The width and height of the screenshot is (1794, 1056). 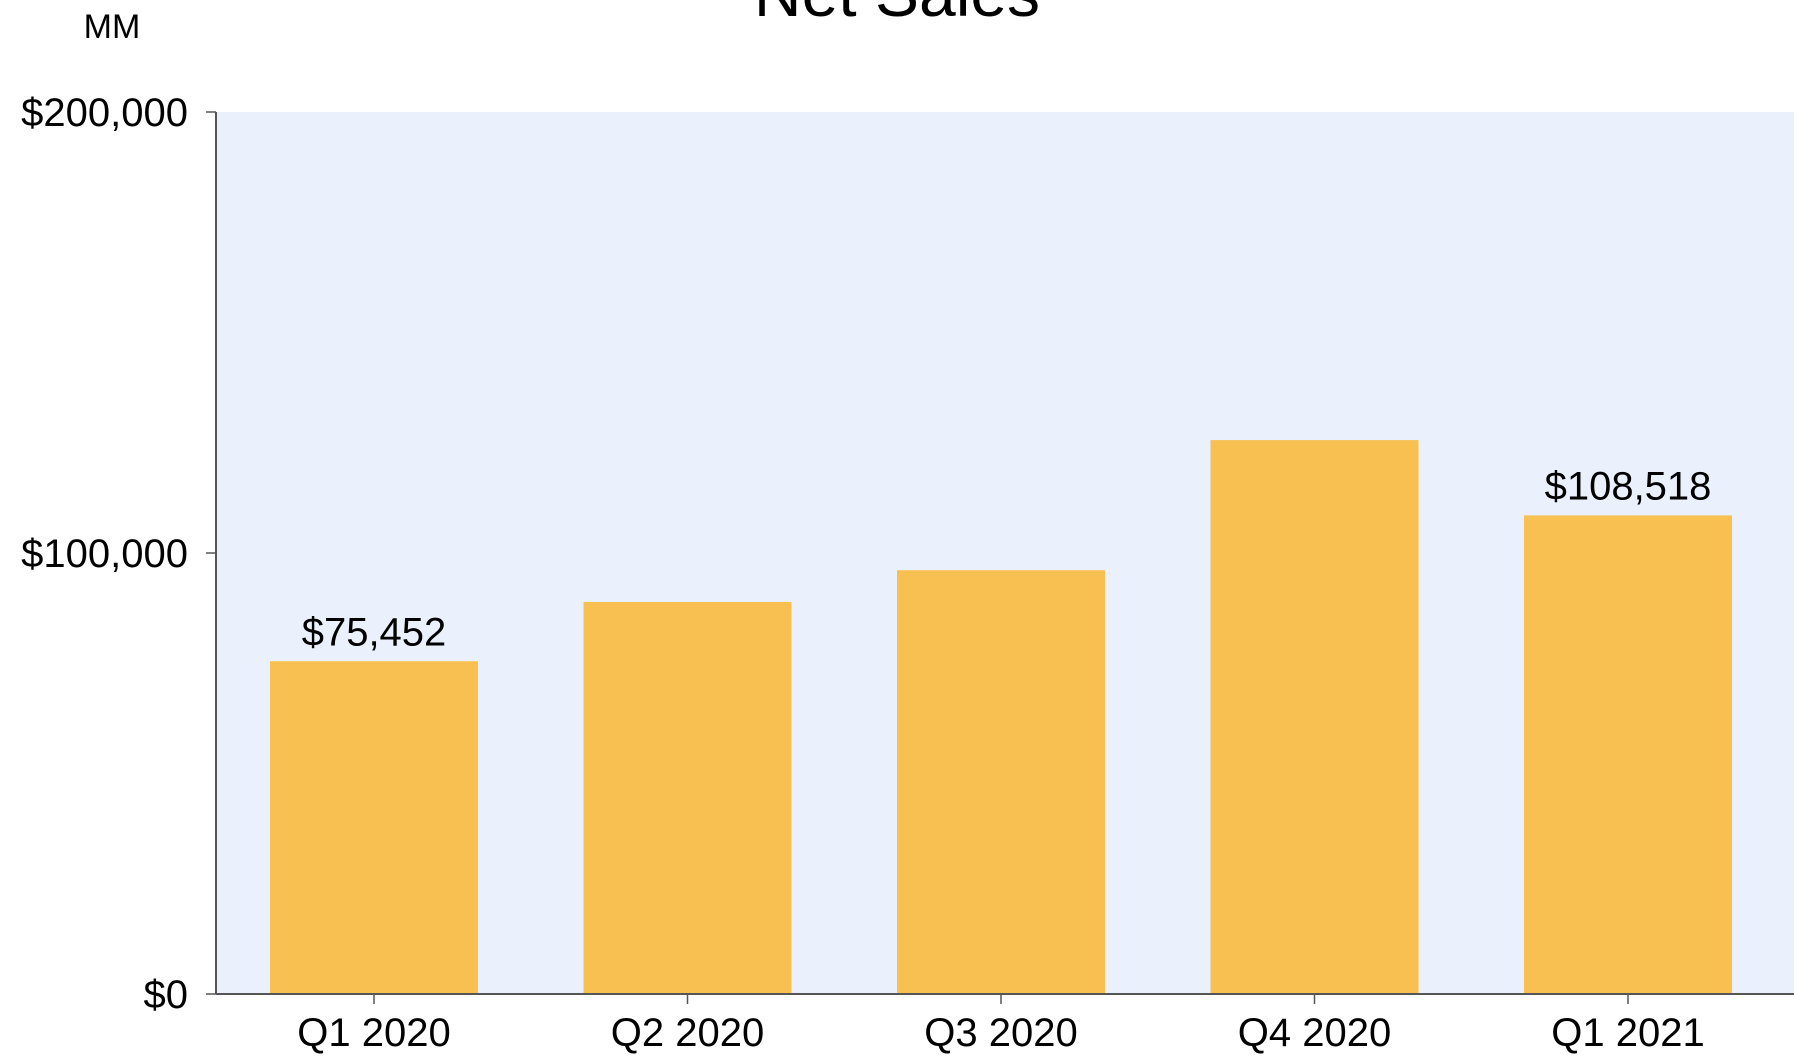 I want to click on x-tick-label-5: Q1 2021, so click(x=1627, y=1033).